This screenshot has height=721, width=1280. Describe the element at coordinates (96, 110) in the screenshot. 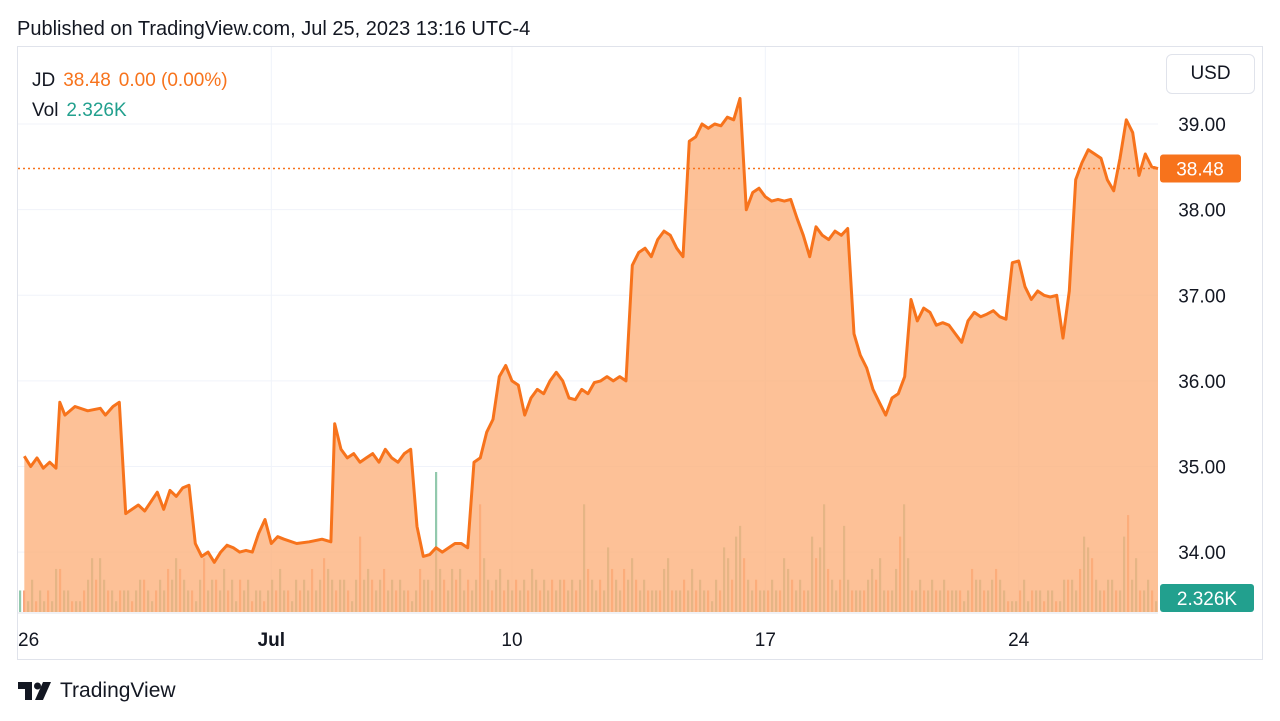

I see `volume-value: 2.326K` at that location.